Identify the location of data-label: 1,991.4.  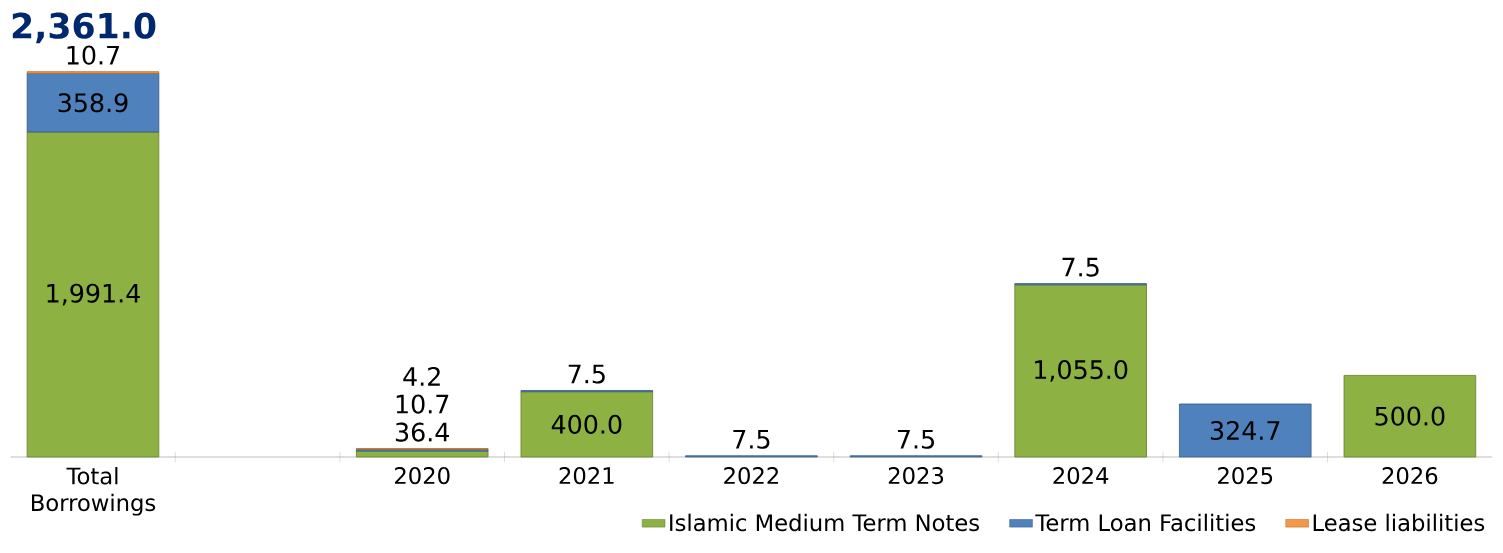
(93, 294).